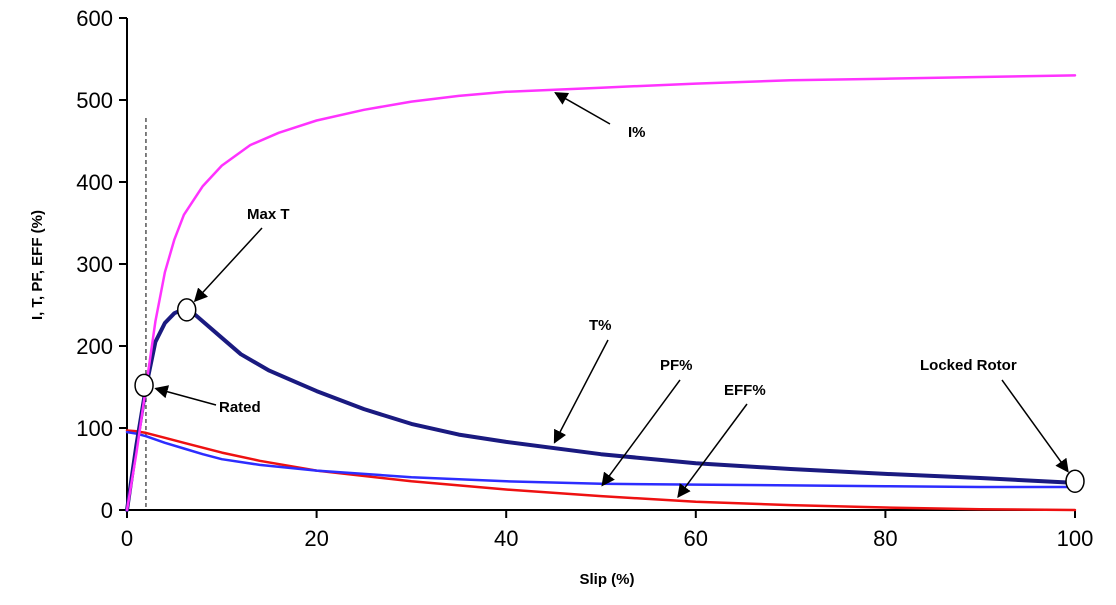 The image size is (1116, 605). What do you see at coordinates (107, 510) in the screenshot?
I see `y-tick-label: 0` at bounding box center [107, 510].